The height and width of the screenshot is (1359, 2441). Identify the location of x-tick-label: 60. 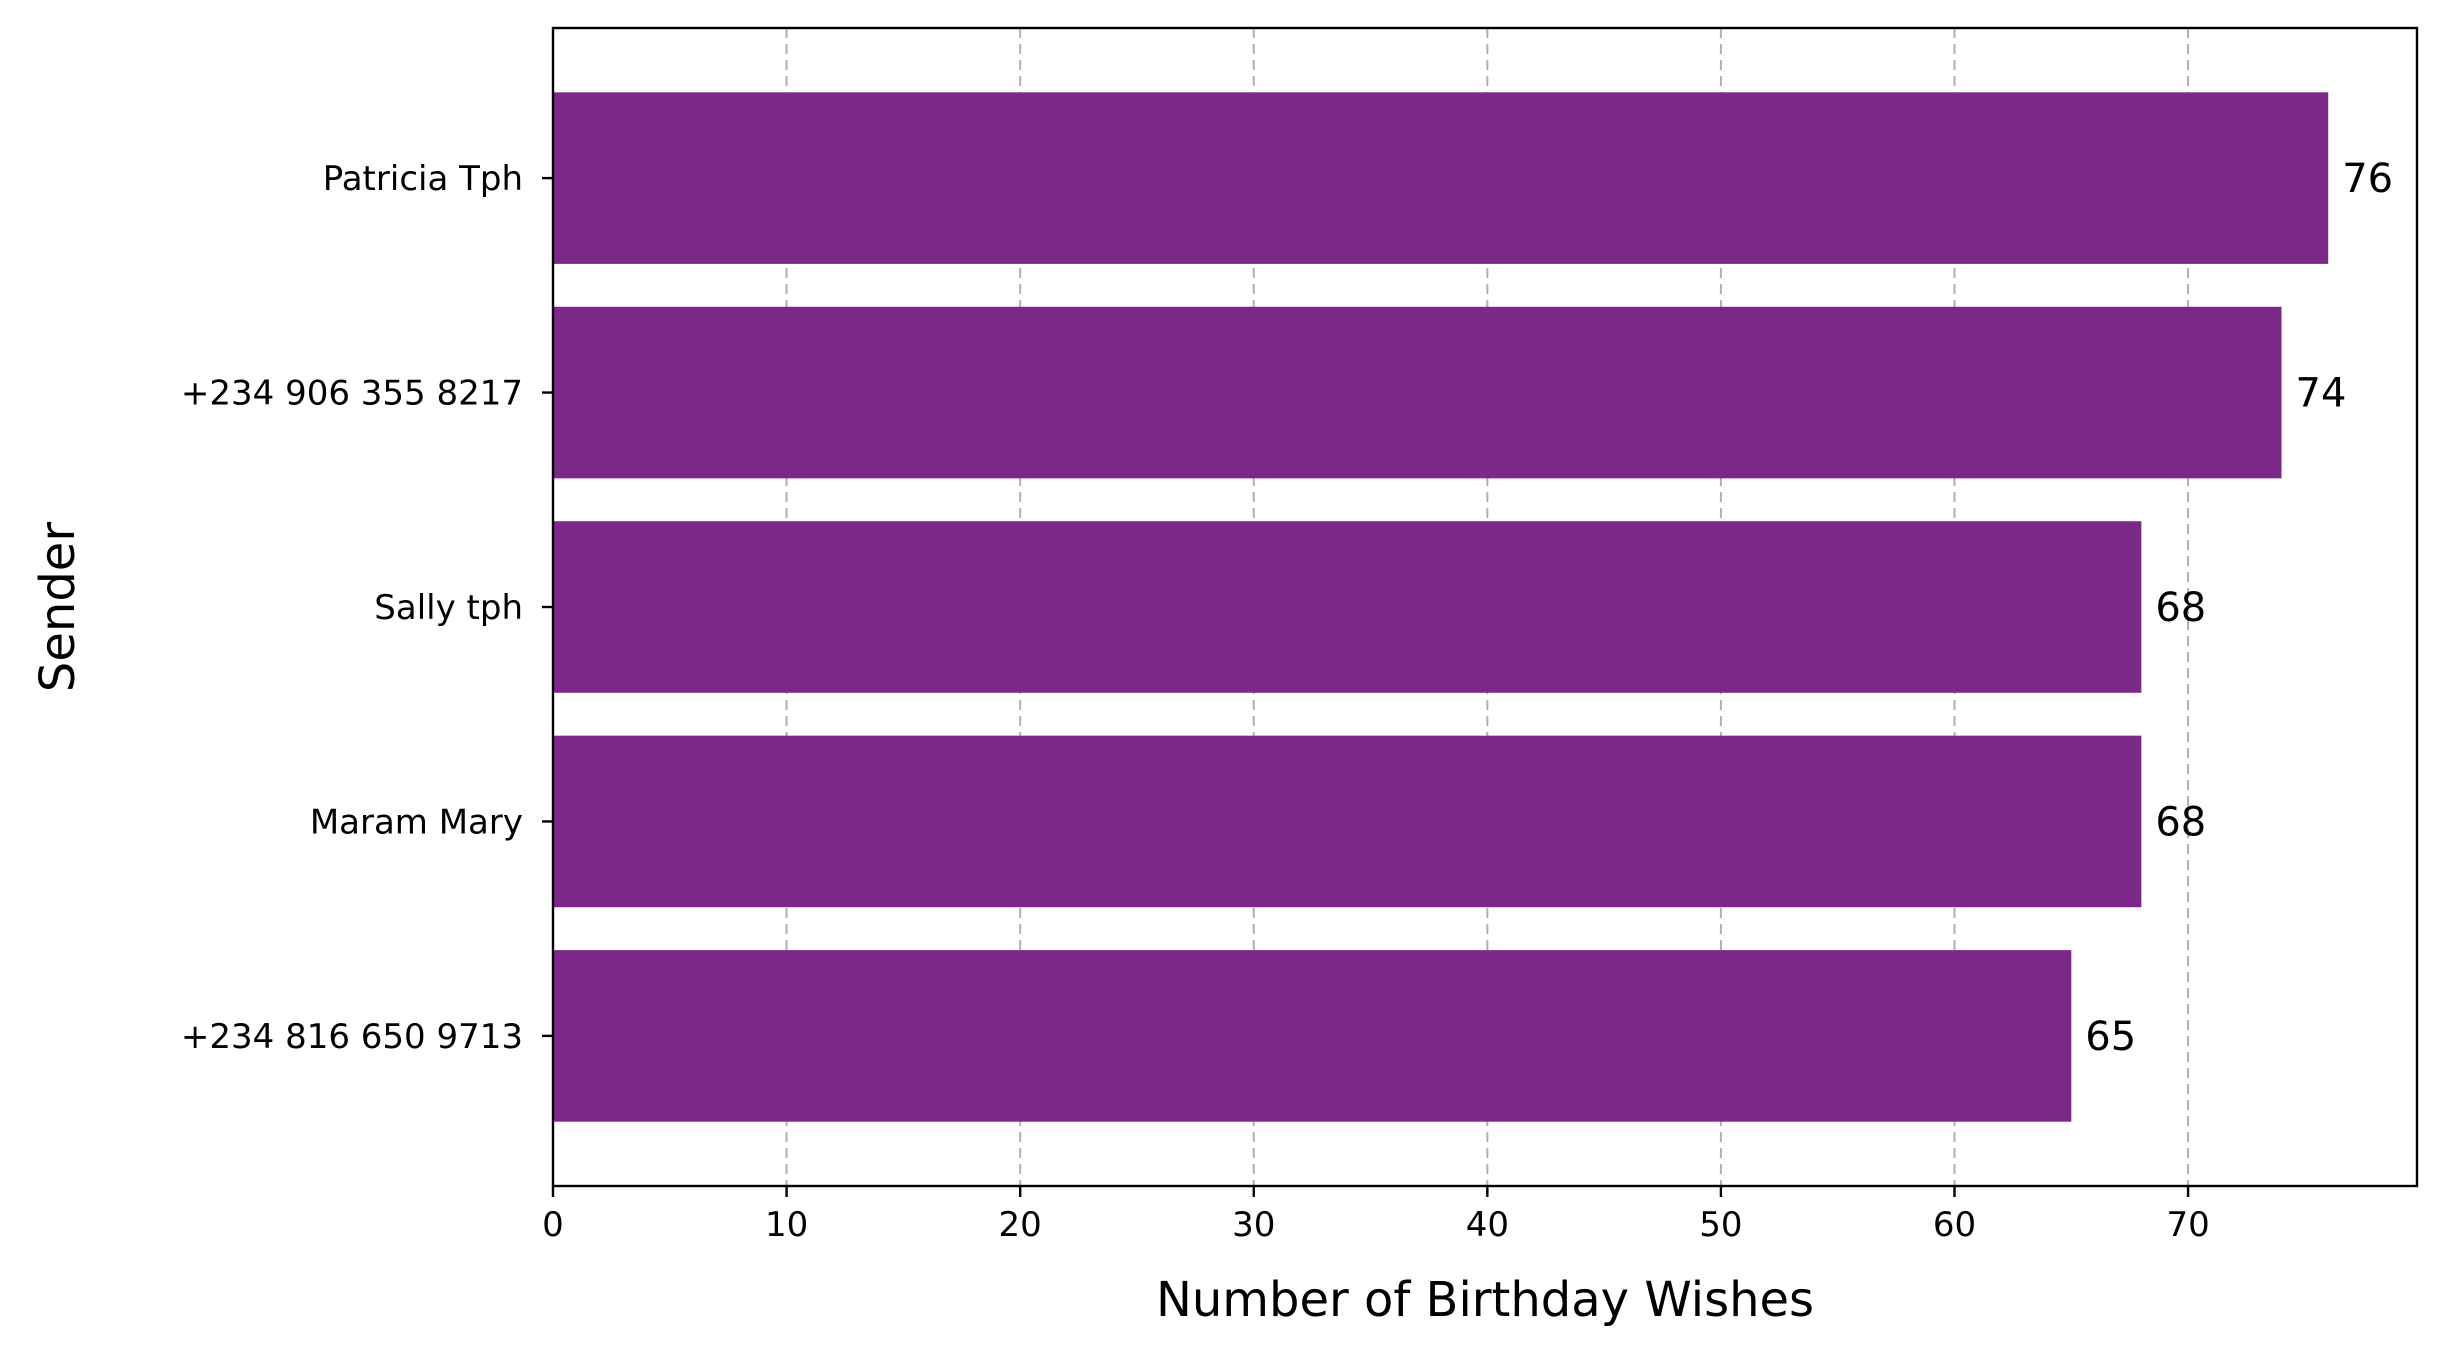
(1954, 1225).